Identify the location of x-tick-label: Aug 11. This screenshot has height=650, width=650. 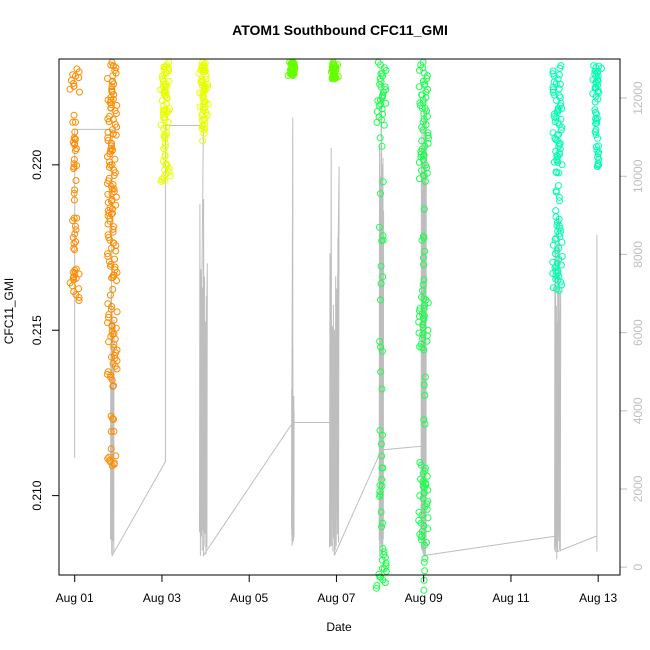
(510, 598).